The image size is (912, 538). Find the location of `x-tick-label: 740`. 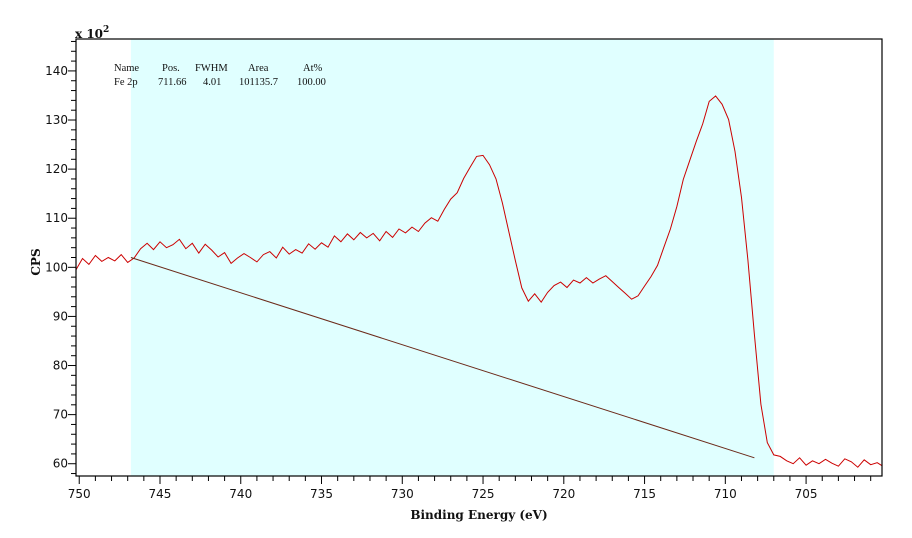

x-tick-label: 740 is located at coordinates (240, 494).